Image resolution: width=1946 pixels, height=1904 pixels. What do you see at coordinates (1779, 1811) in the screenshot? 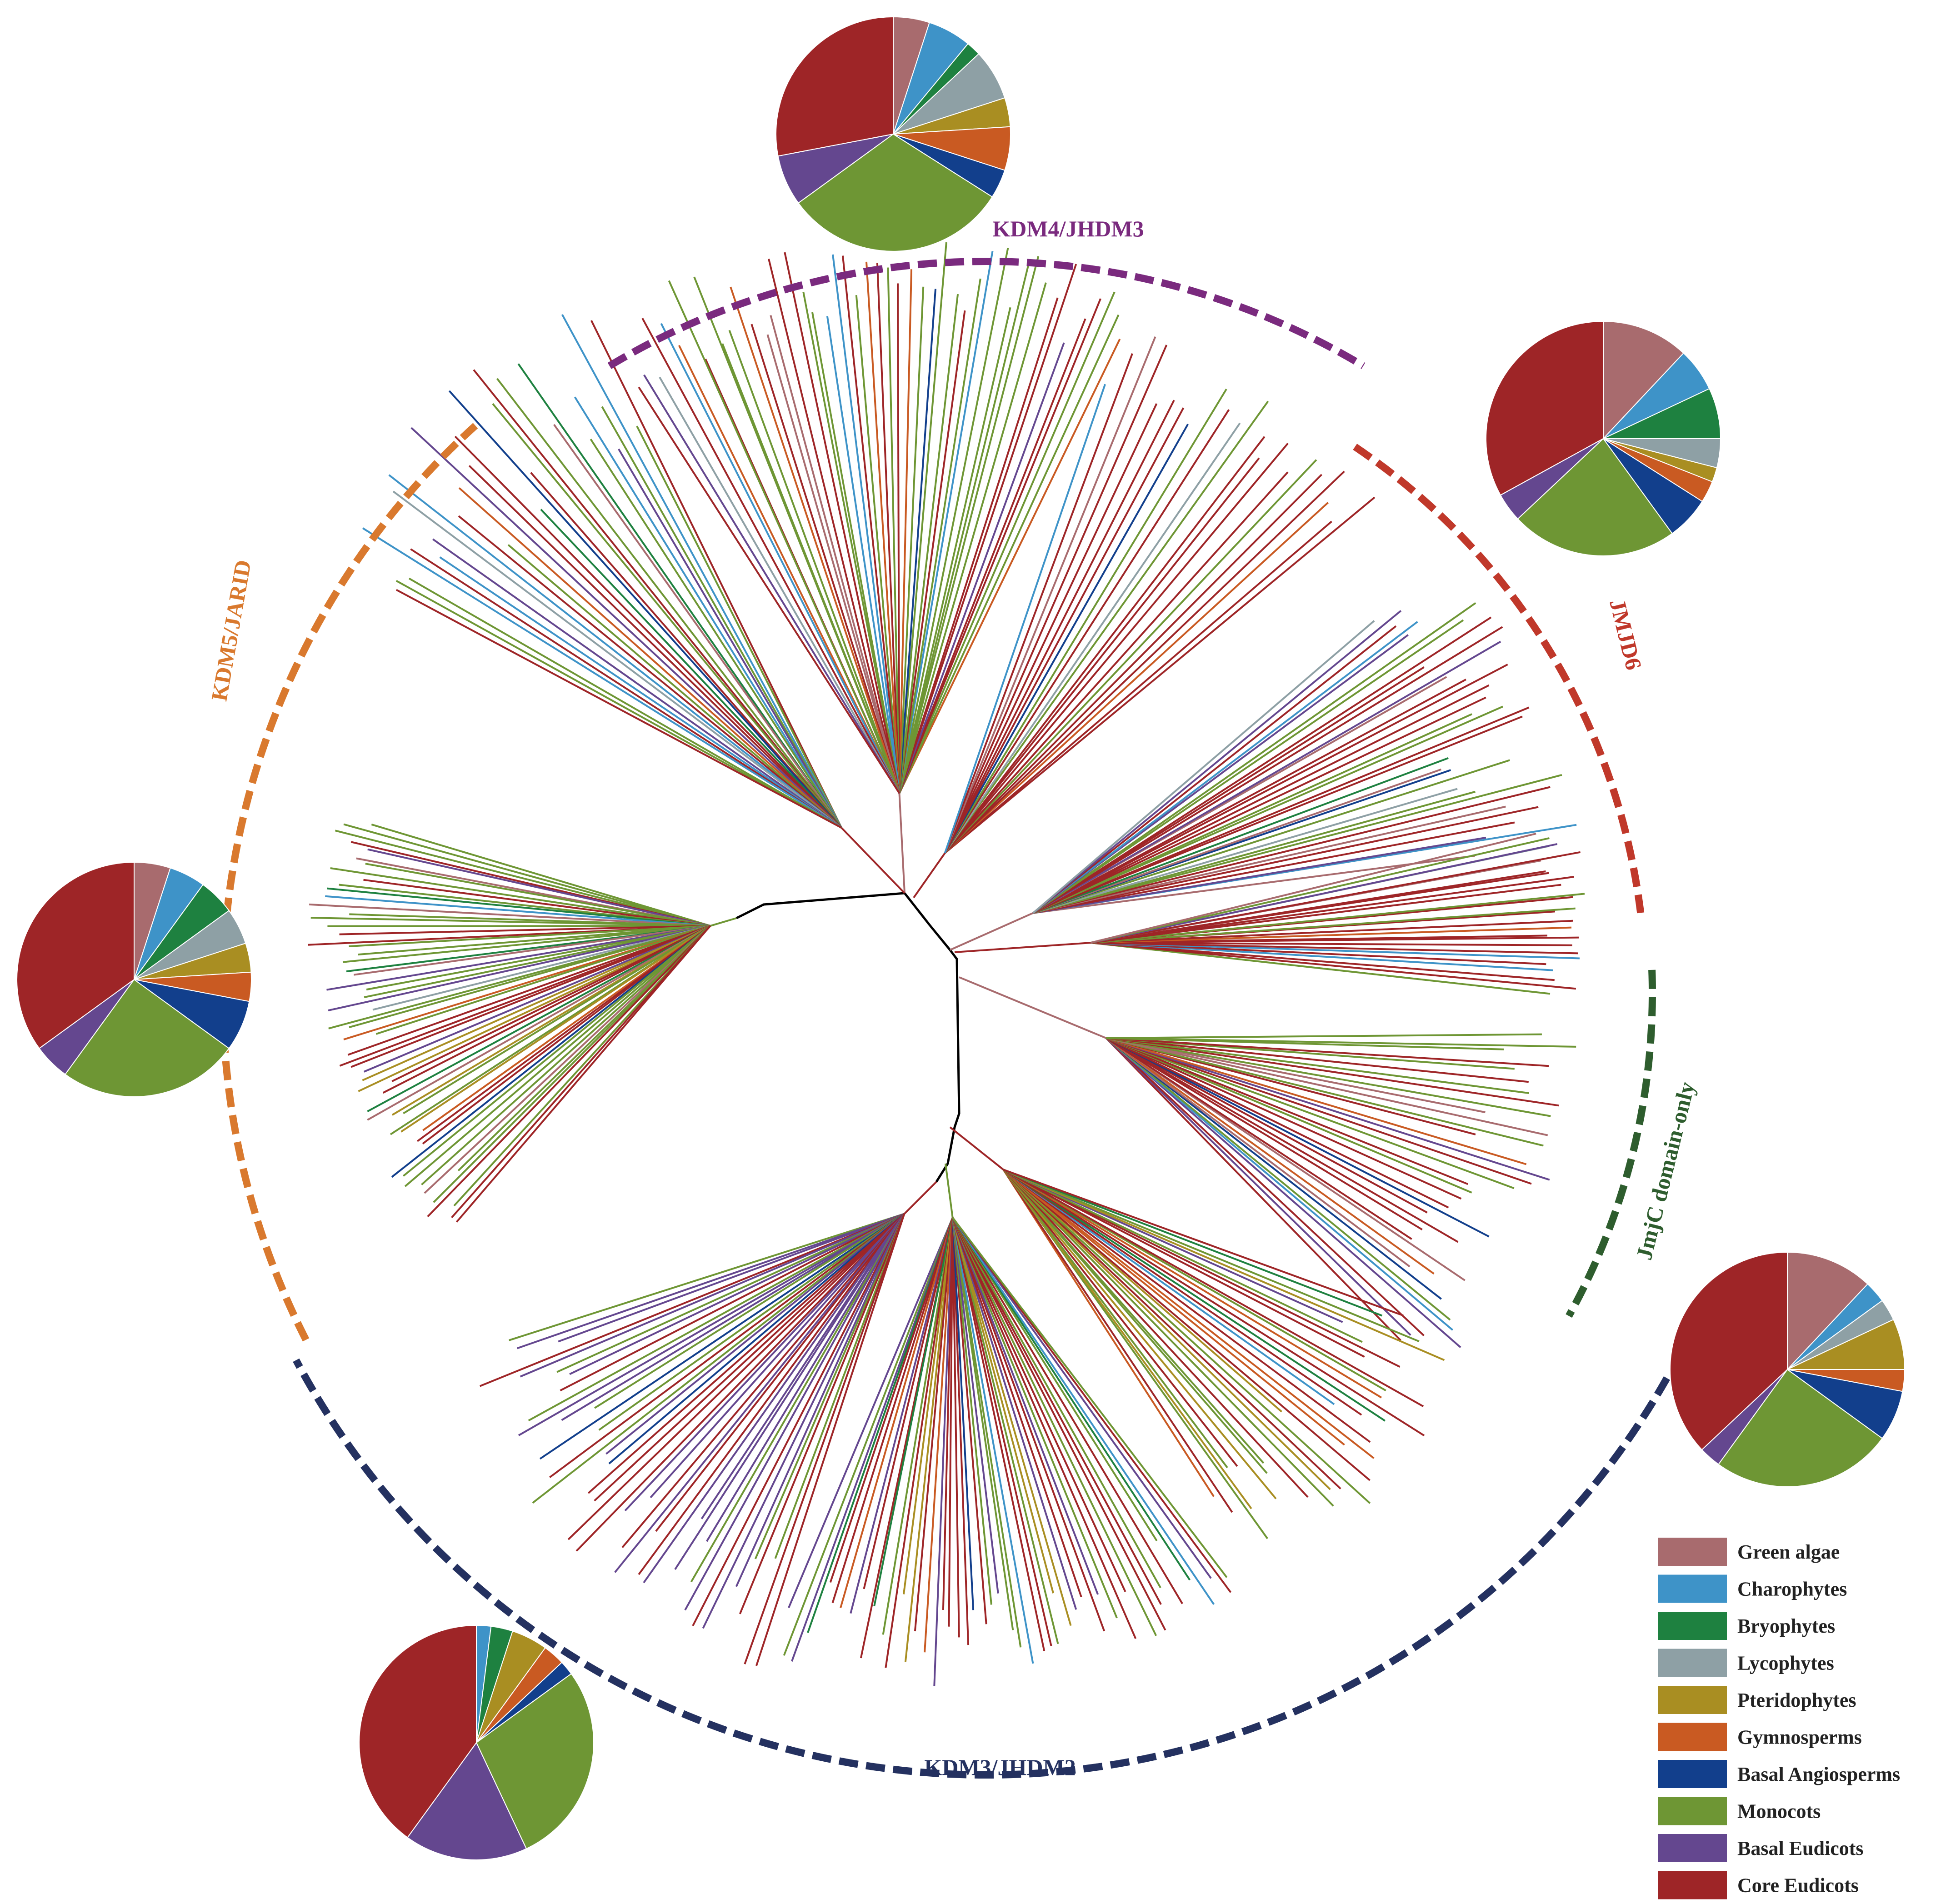
I see `legend-label-monocots: Monocots` at bounding box center [1779, 1811].